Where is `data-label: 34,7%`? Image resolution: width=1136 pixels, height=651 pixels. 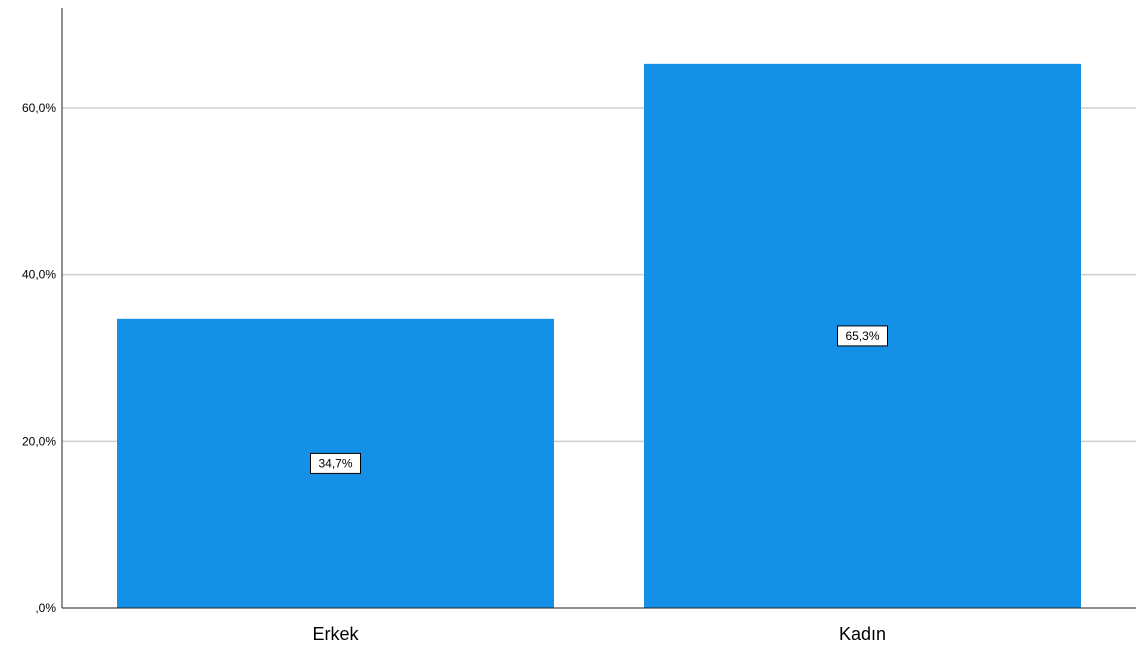 data-label: 34,7% is located at coordinates (335, 463).